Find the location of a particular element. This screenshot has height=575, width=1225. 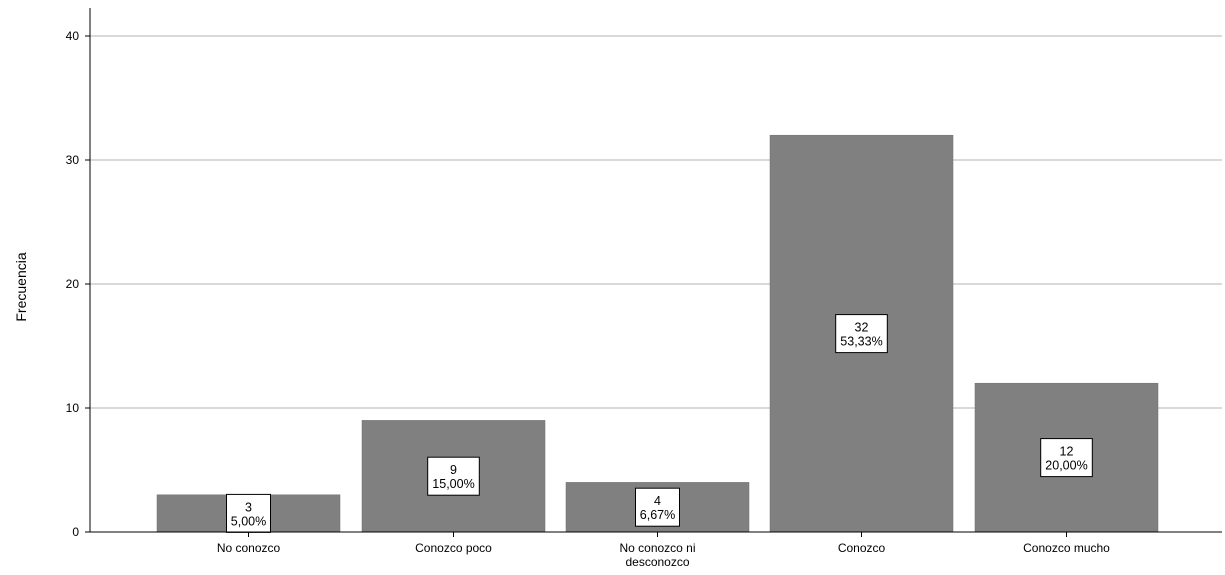

y-tick-label: 20 is located at coordinates (73, 284).